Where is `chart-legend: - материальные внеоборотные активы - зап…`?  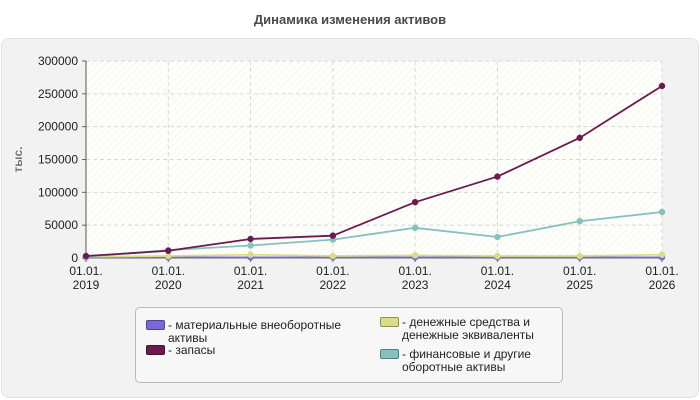
chart-legend: - материальные внеоборотные активы - зап… is located at coordinates (349, 345).